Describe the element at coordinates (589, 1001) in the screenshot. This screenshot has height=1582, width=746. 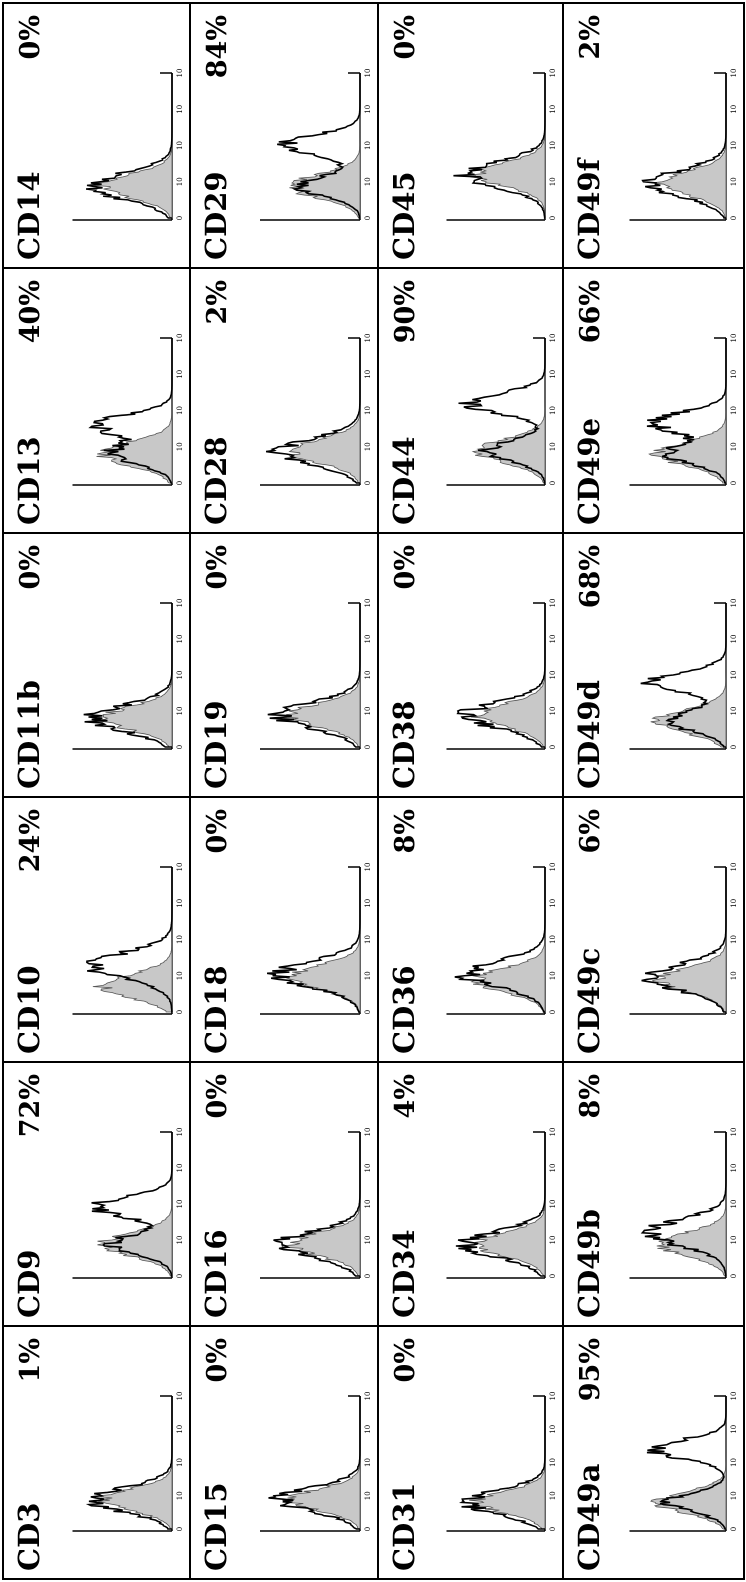
I see `marker-label: CD49c` at that location.